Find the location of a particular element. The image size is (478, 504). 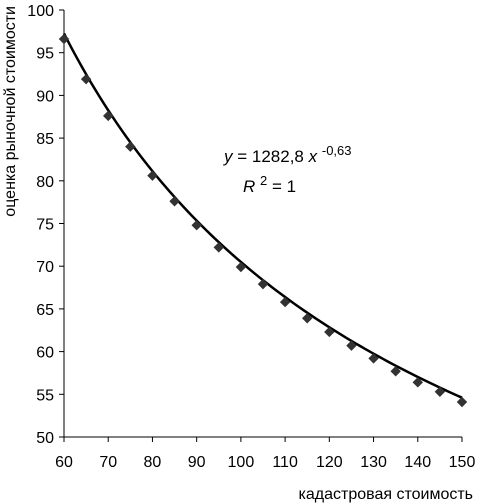

eq-x: x is located at coordinates (313, 156).